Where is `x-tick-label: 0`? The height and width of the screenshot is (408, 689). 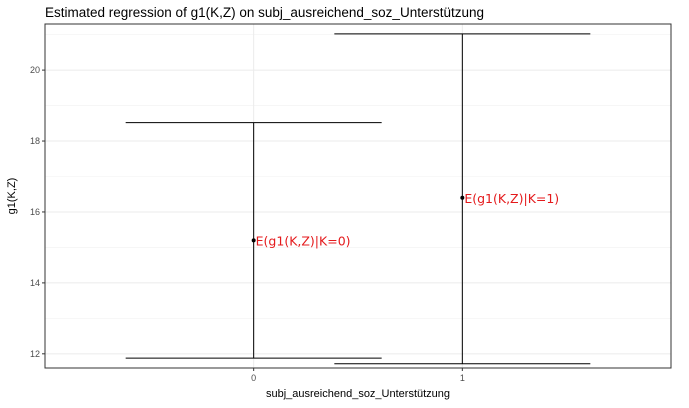
x-tick-label: 0 is located at coordinates (253, 378).